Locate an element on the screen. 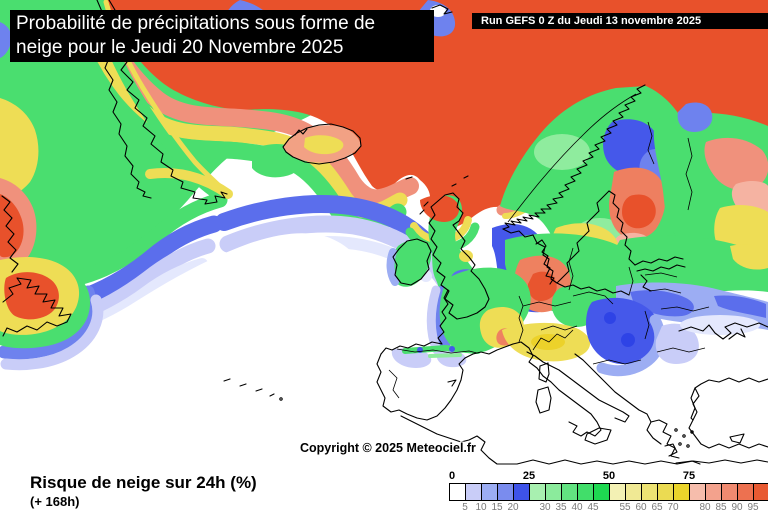  legend-major-ticks: 0 25 50 75 is located at coordinates (608, 476).